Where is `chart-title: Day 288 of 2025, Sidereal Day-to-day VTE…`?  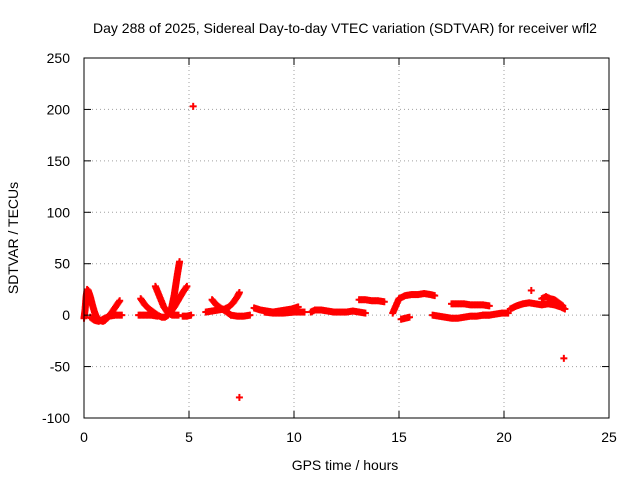
chart-title: Day 288 of 2025, Sidereal Day-to-day VTE… is located at coordinates (345, 28).